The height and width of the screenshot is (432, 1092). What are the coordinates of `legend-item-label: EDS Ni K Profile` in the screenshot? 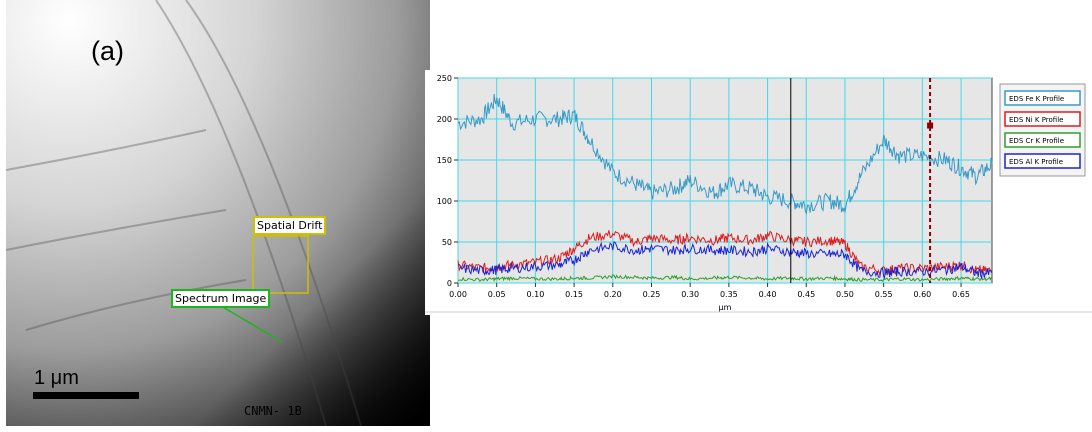 It's located at (1036, 120).